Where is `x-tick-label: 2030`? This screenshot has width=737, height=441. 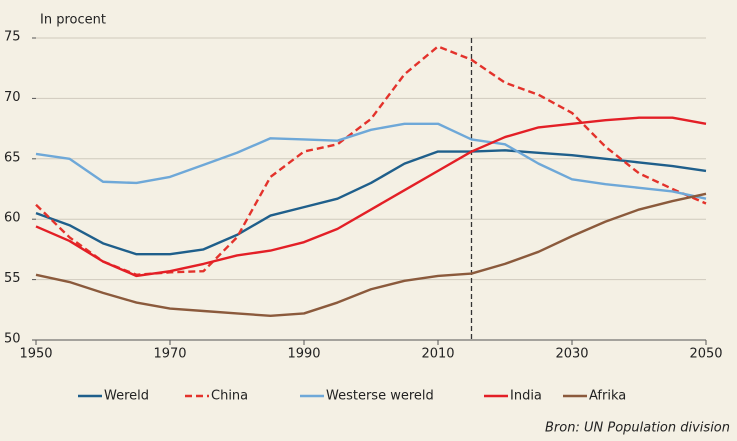 x-tick-label: 2030 is located at coordinates (571, 354).